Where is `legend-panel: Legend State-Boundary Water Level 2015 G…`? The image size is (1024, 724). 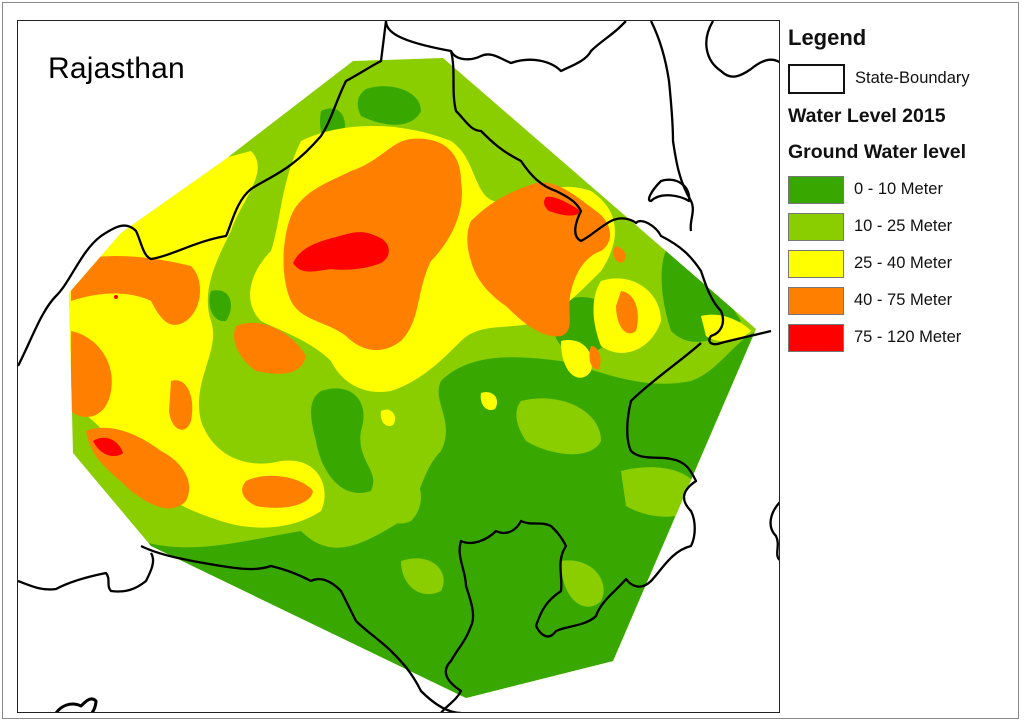
legend-panel: Legend State-Boundary Water Level 2015 G… is located at coordinates (903, 189).